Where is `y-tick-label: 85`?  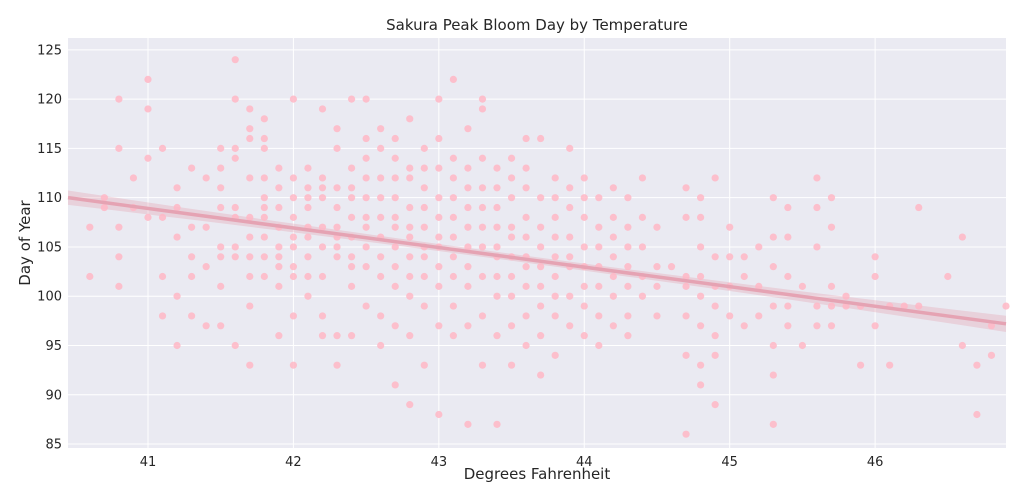 y-tick-label: 85 is located at coordinates (53, 445).